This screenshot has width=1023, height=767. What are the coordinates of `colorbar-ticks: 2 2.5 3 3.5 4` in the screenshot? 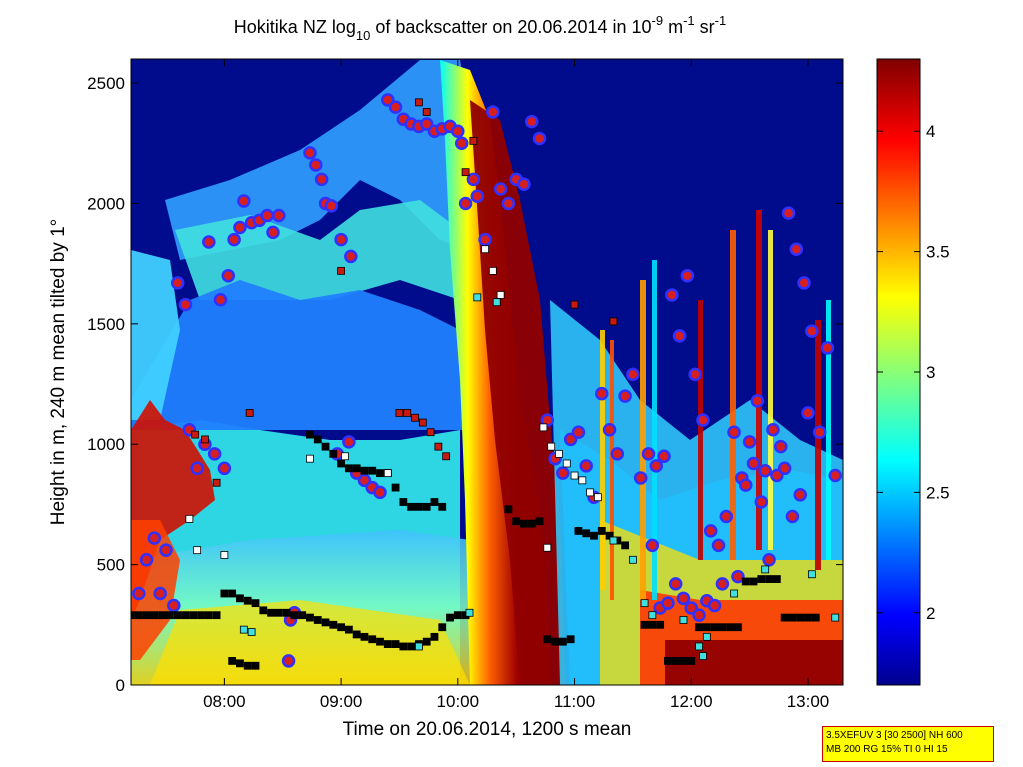 It's located at (913, 372).